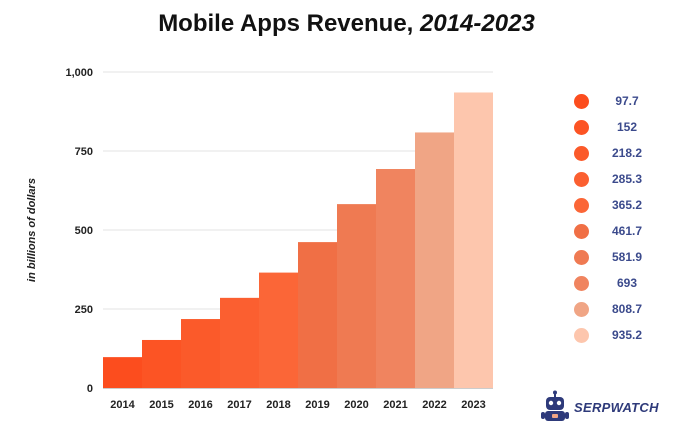  Describe the element at coordinates (297, 405) in the screenshot. I see `x-axis-ticks: 2014 2015 2016 2017 2018 2019 2020 2021 2022 2023` at that location.